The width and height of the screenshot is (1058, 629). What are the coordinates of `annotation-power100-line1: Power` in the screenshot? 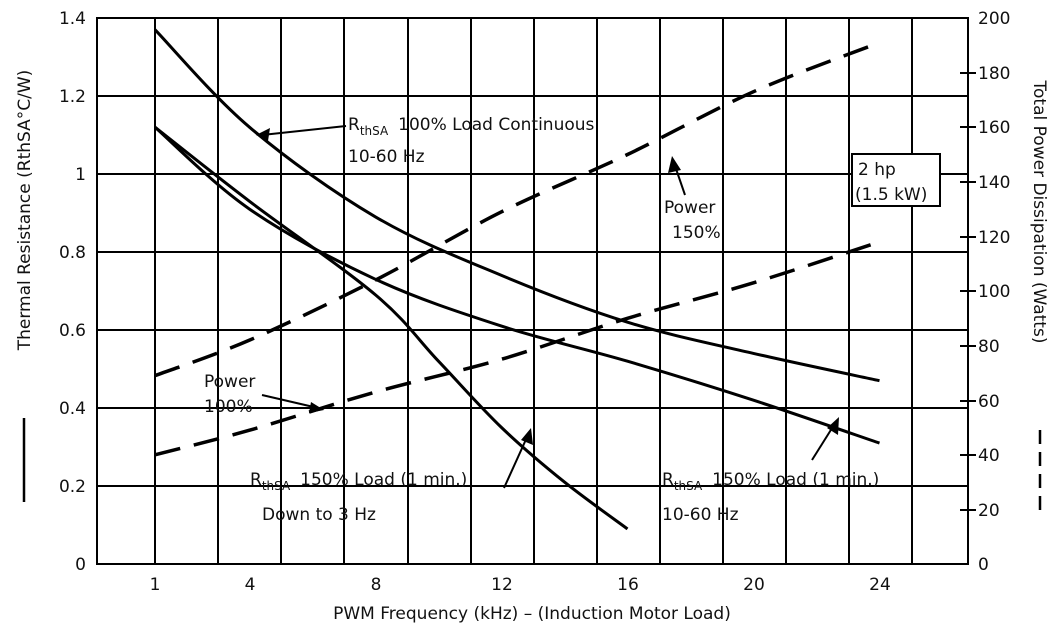 It's located at (229, 382).